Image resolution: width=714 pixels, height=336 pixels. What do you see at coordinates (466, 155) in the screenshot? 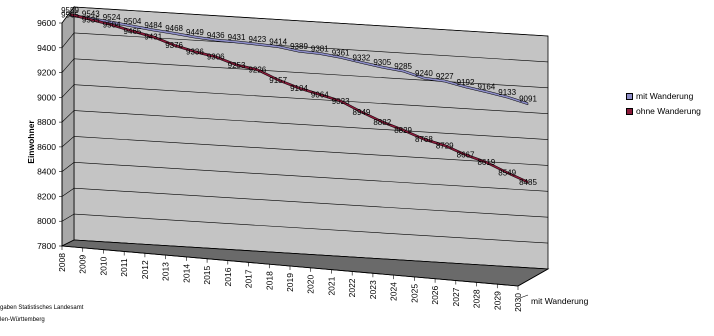
I see `data-label-ohne-wanderung: 8667` at bounding box center [466, 155].